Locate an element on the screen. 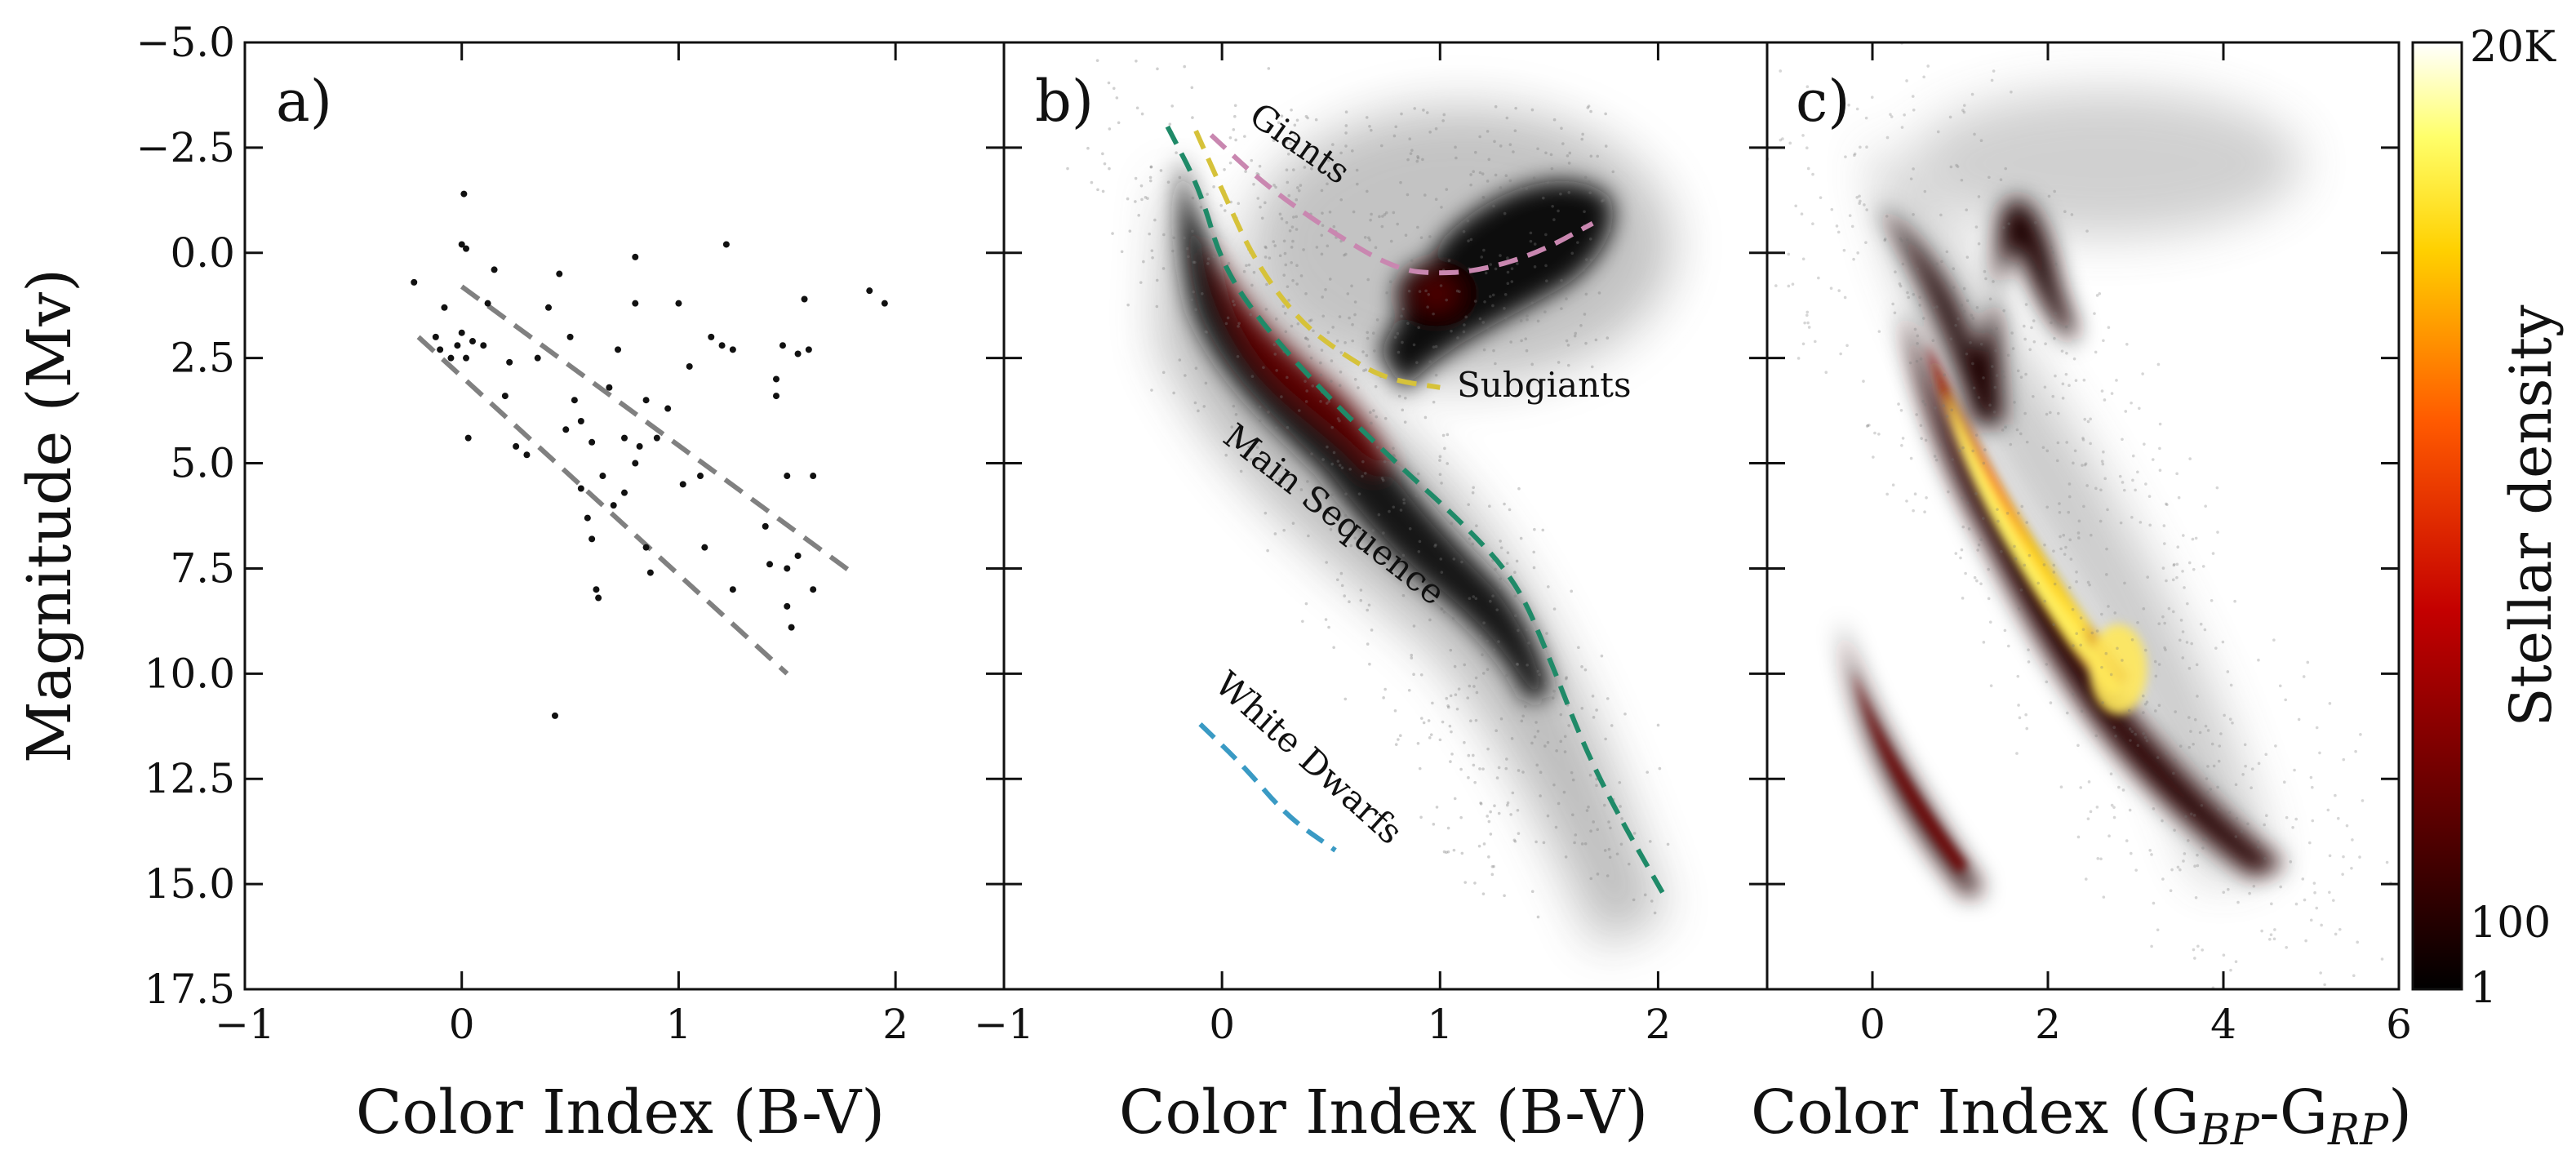  y-axis-label: Magnitude (Mv) is located at coordinates (50, 516).